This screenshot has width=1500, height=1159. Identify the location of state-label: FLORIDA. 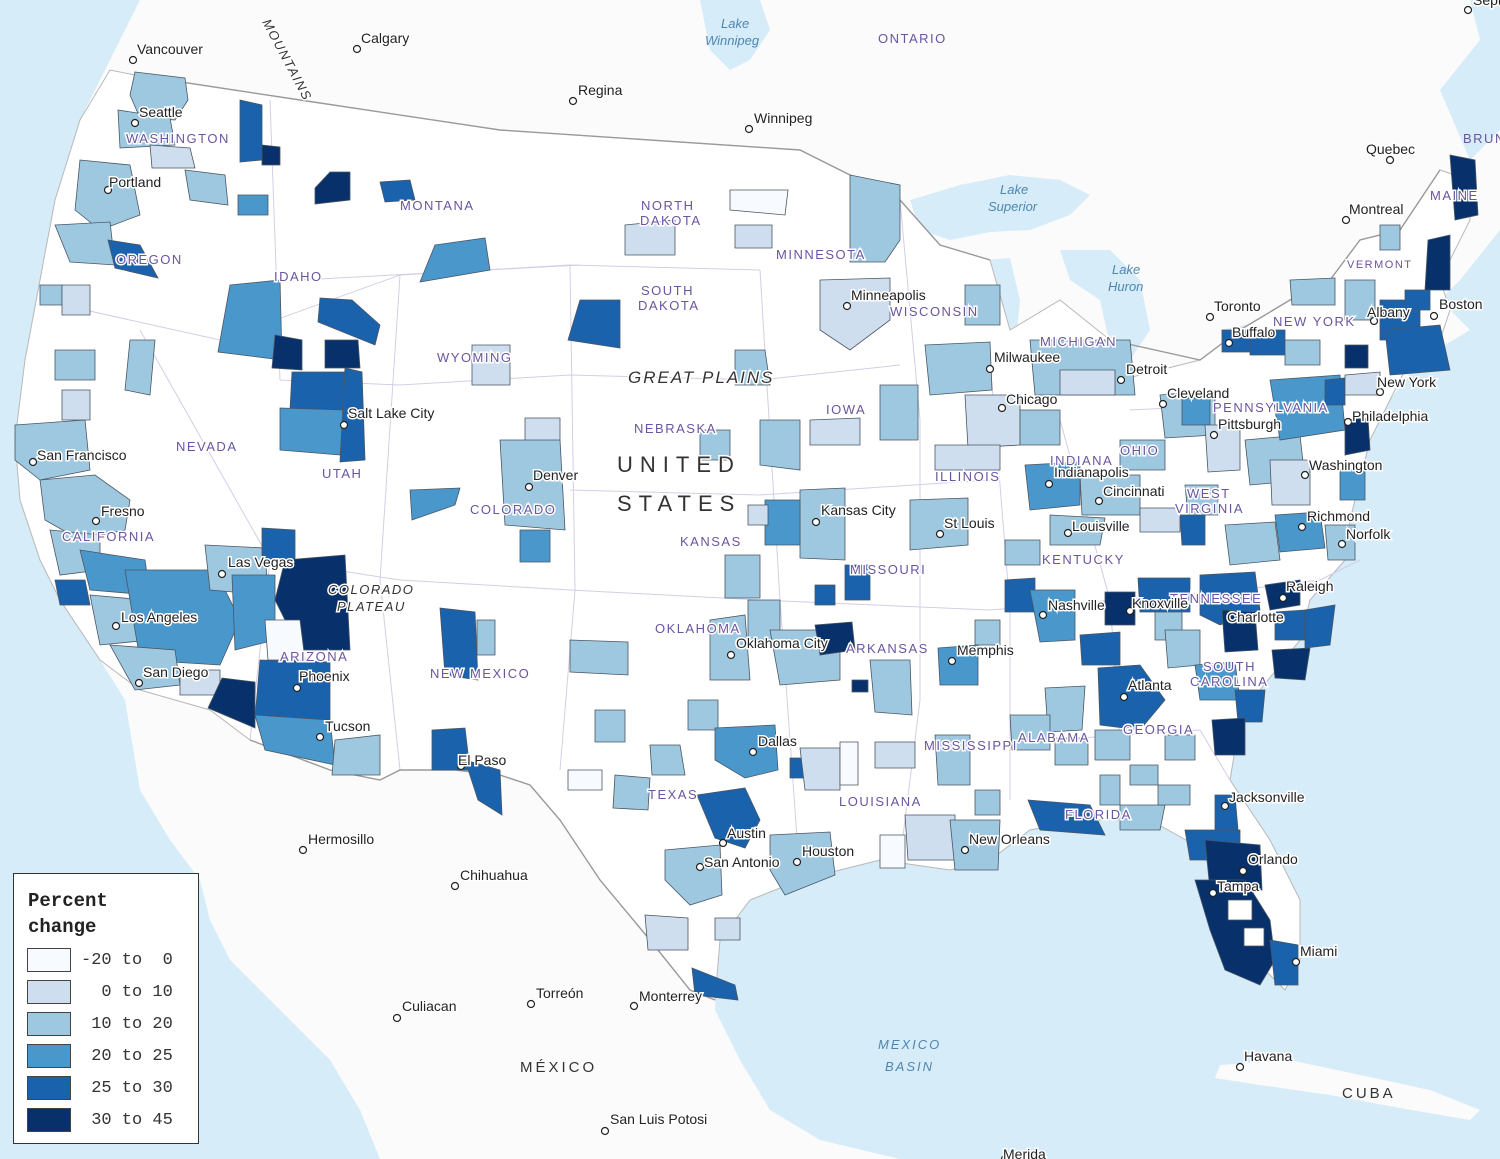
(1098, 814).